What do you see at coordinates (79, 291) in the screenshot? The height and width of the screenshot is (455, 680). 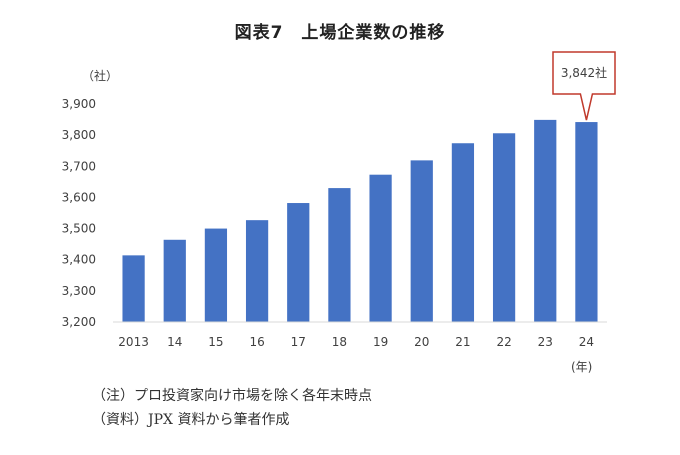 I see `y-tick-label: 3,300` at bounding box center [79, 291].